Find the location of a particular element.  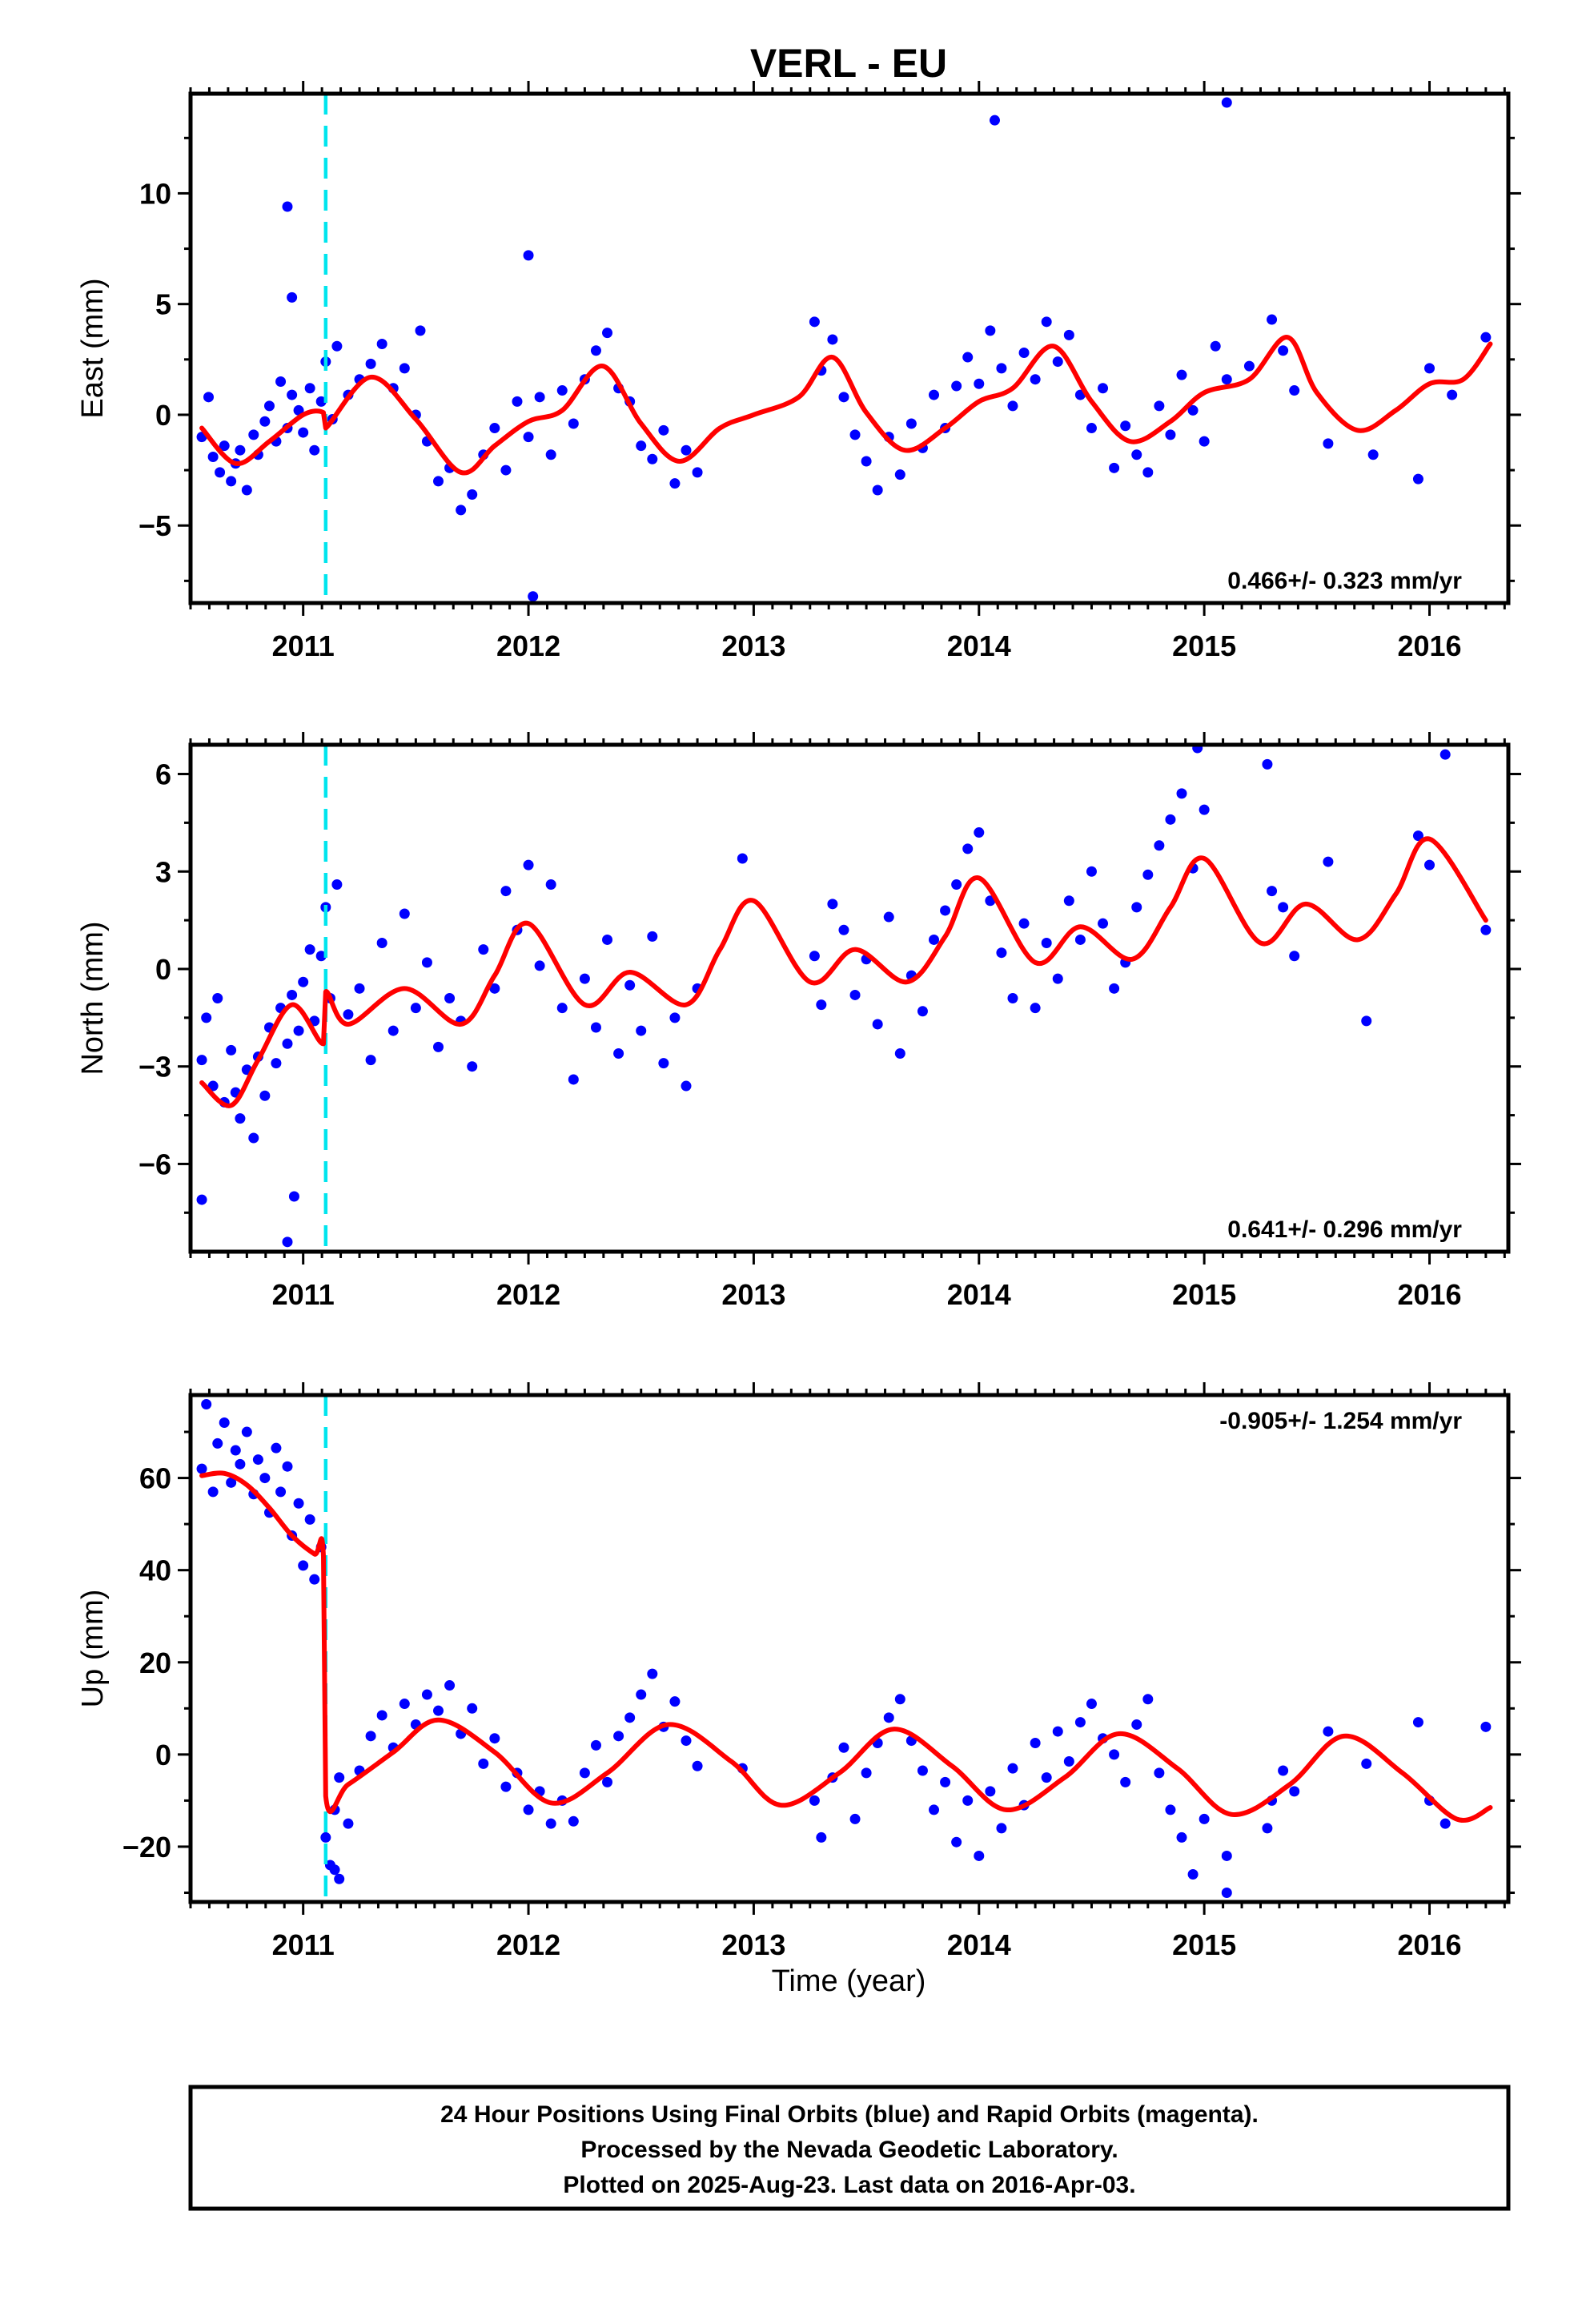

rate-annotation-east: 0.466+/- 0.323 mm/yr is located at coordinates (1344, 581).